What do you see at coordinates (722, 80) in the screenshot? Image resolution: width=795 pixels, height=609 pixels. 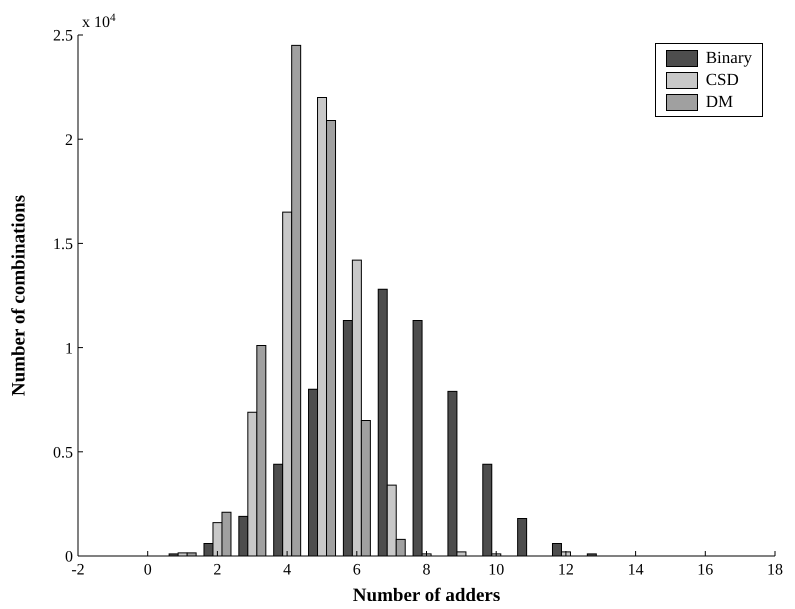 I see `legend-label: CSD` at bounding box center [722, 80].